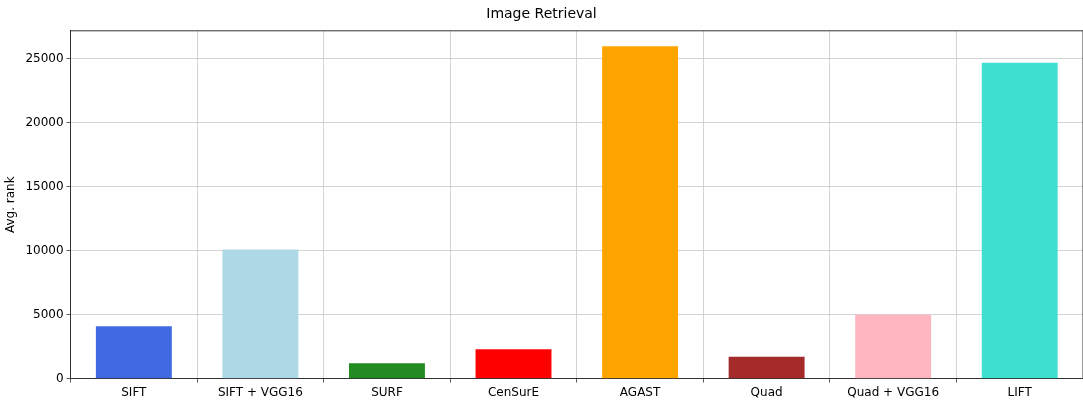 This screenshot has height=403, width=1083. I want to click on y-tick-label: 25000, so click(44, 58).